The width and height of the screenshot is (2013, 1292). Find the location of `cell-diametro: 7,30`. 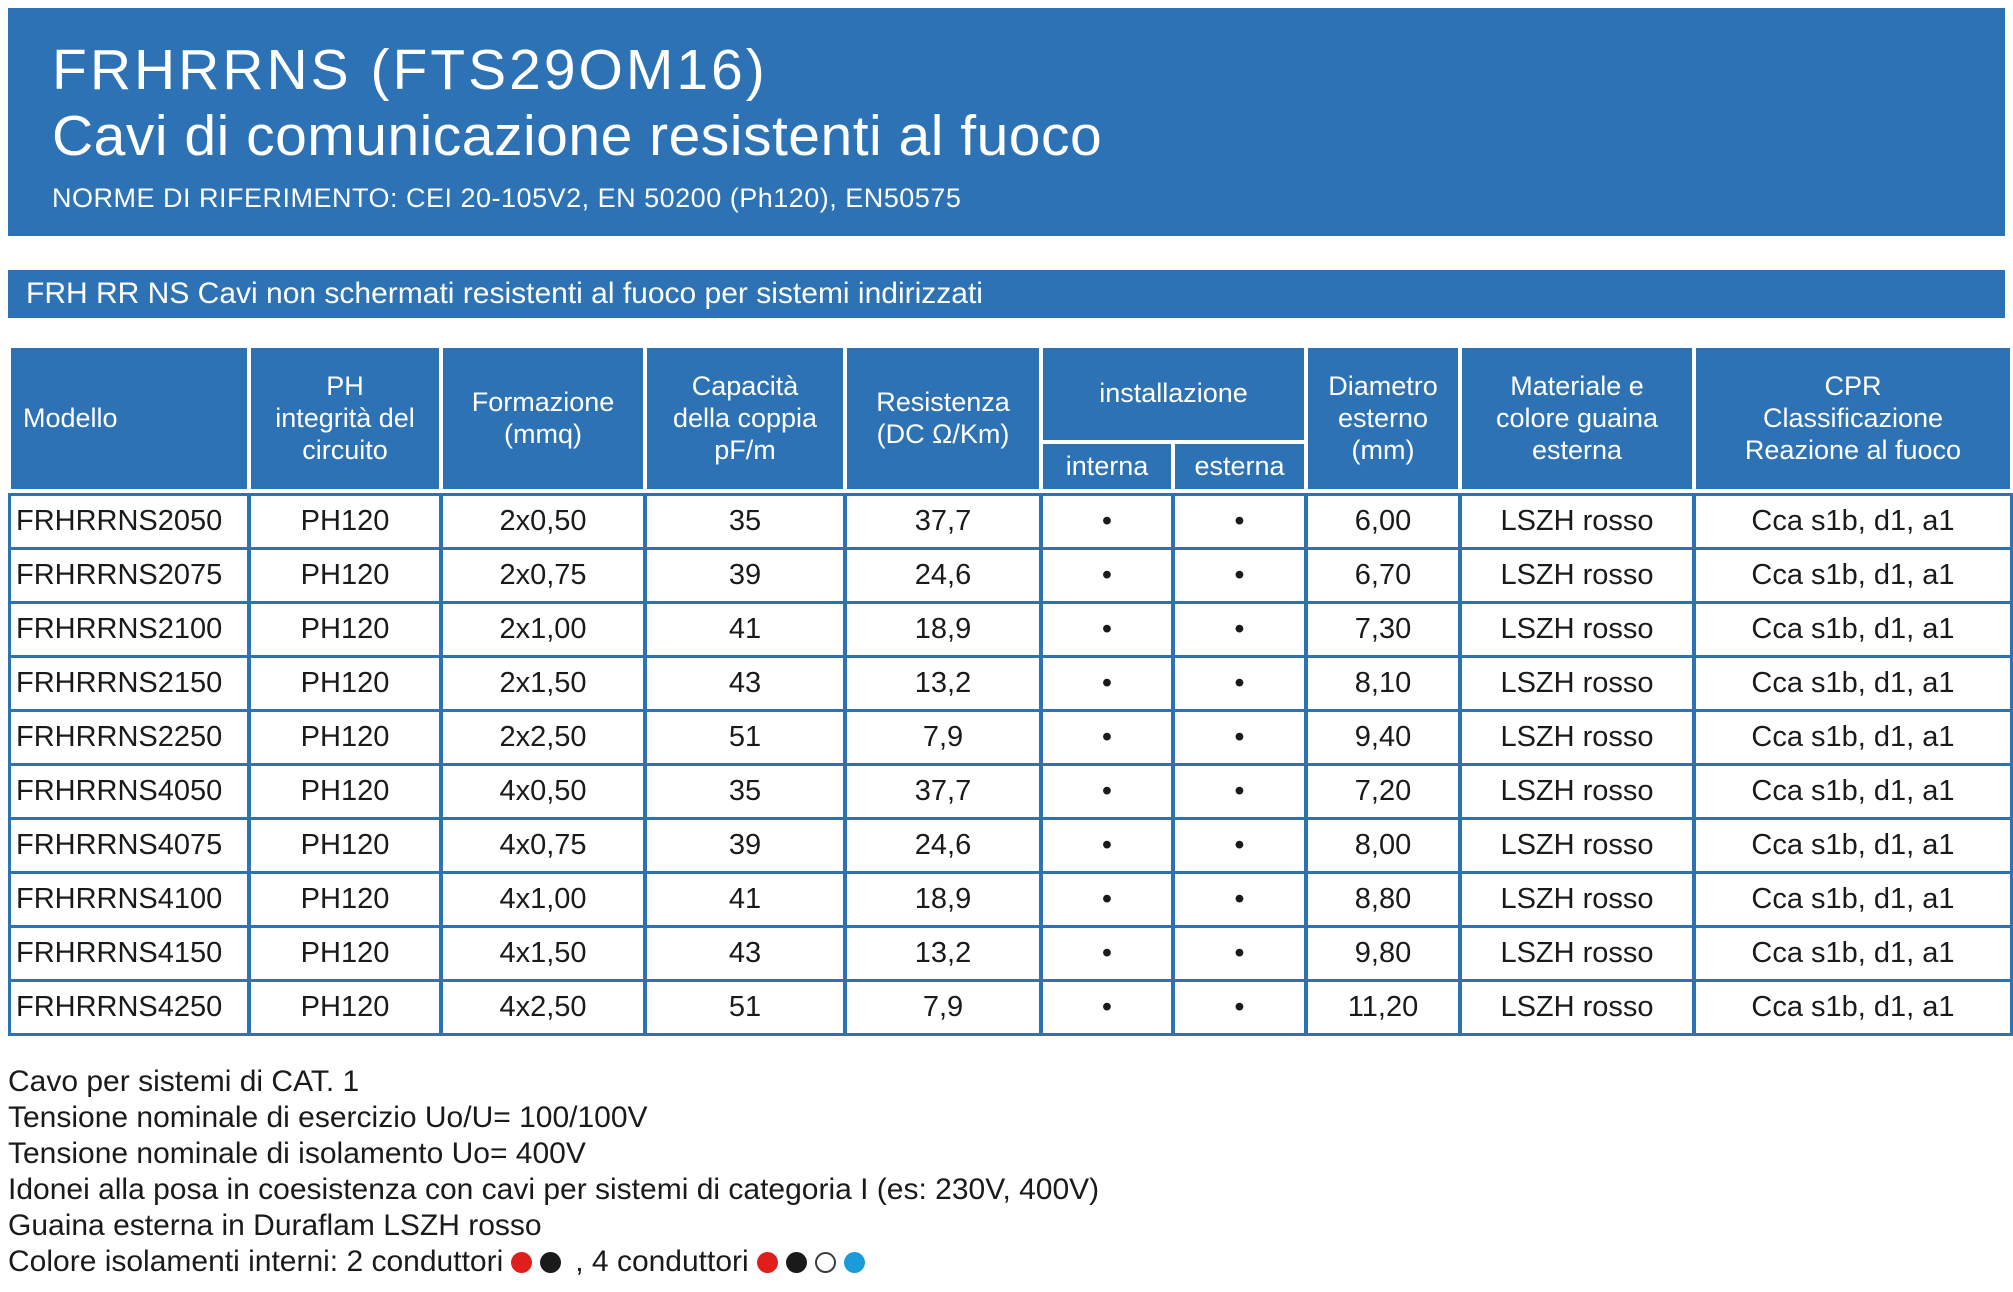

cell-diametro: 7,30 is located at coordinates (1383, 630).